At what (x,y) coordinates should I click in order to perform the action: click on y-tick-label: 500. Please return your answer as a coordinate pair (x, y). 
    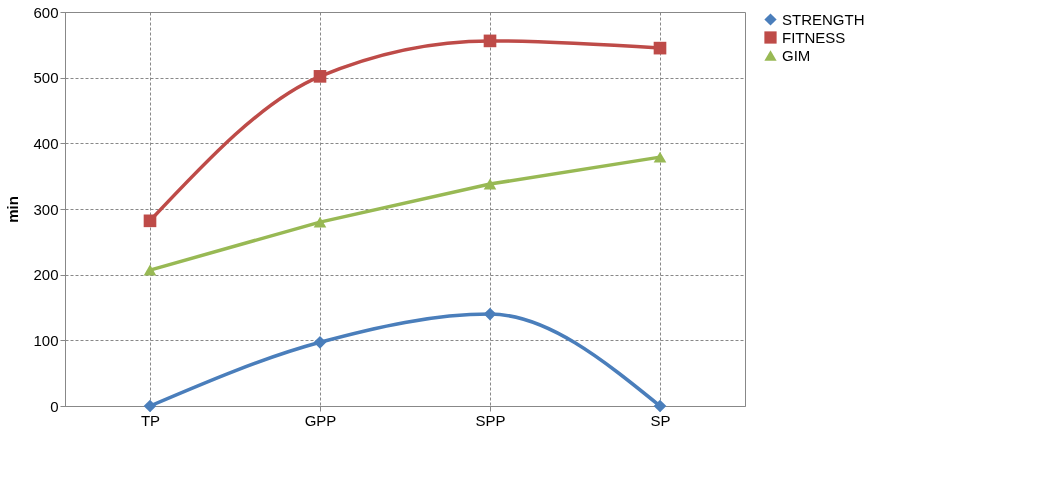
    Looking at the image, I should click on (46, 78).